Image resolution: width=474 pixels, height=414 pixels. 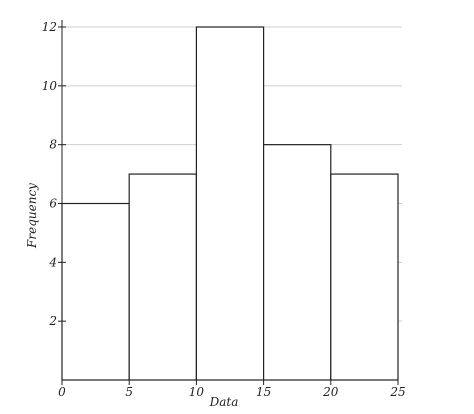 I want to click on x-tick-label-10: 10, so click(x=197, y=392).